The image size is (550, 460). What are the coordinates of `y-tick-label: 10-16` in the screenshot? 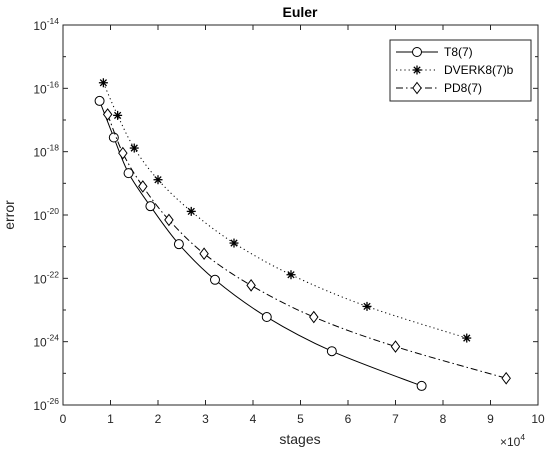 It's located at (46, 87).